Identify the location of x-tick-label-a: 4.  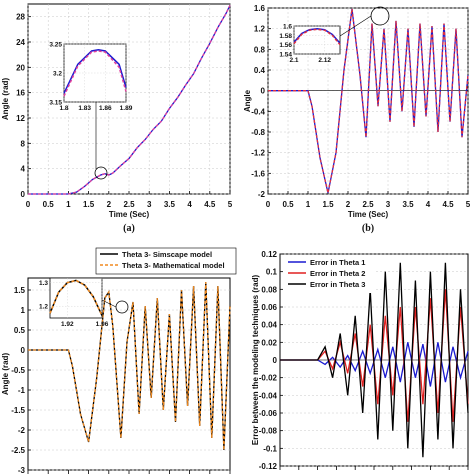
(189, 204).